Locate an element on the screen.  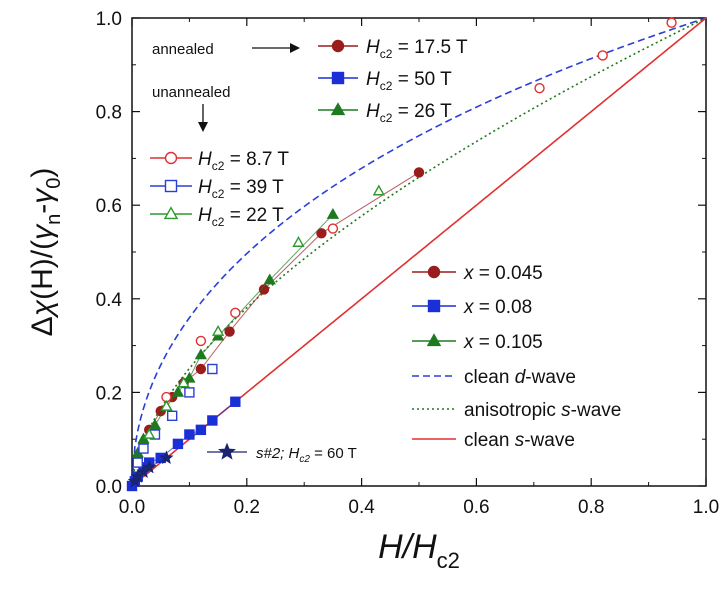
legend-row-unannealed: Hc2 = 39 T is located at coordinates (217, 189).